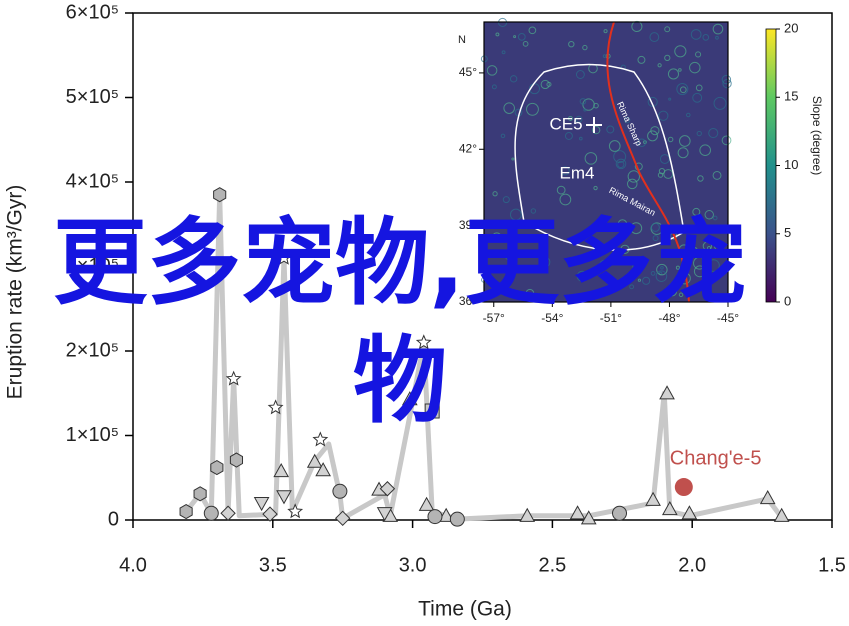 The height and width of the screenshot is (626, 849). I want to click on x-tick-label: -51°, so click(611, 318).